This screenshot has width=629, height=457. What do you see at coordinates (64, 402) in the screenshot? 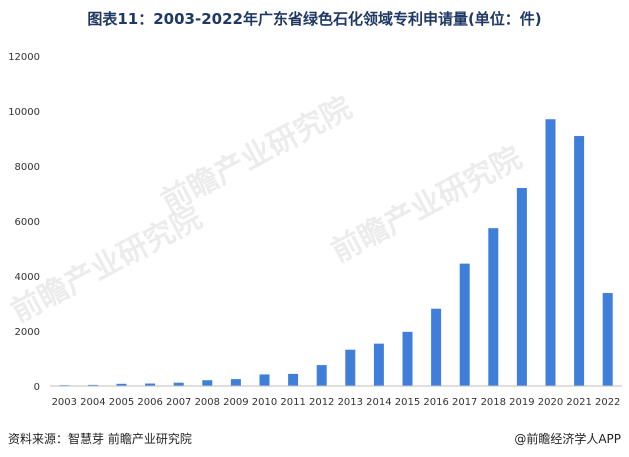
I see `x-tick-label: 2003` at bounding box center [64, 402].